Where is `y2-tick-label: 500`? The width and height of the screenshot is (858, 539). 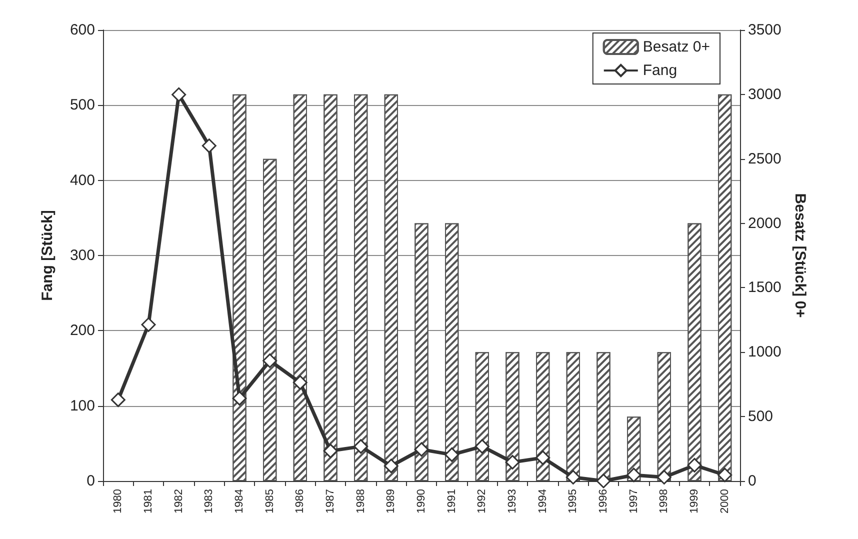
y2-tick-label: 500 is located at coordinates (761, 417).